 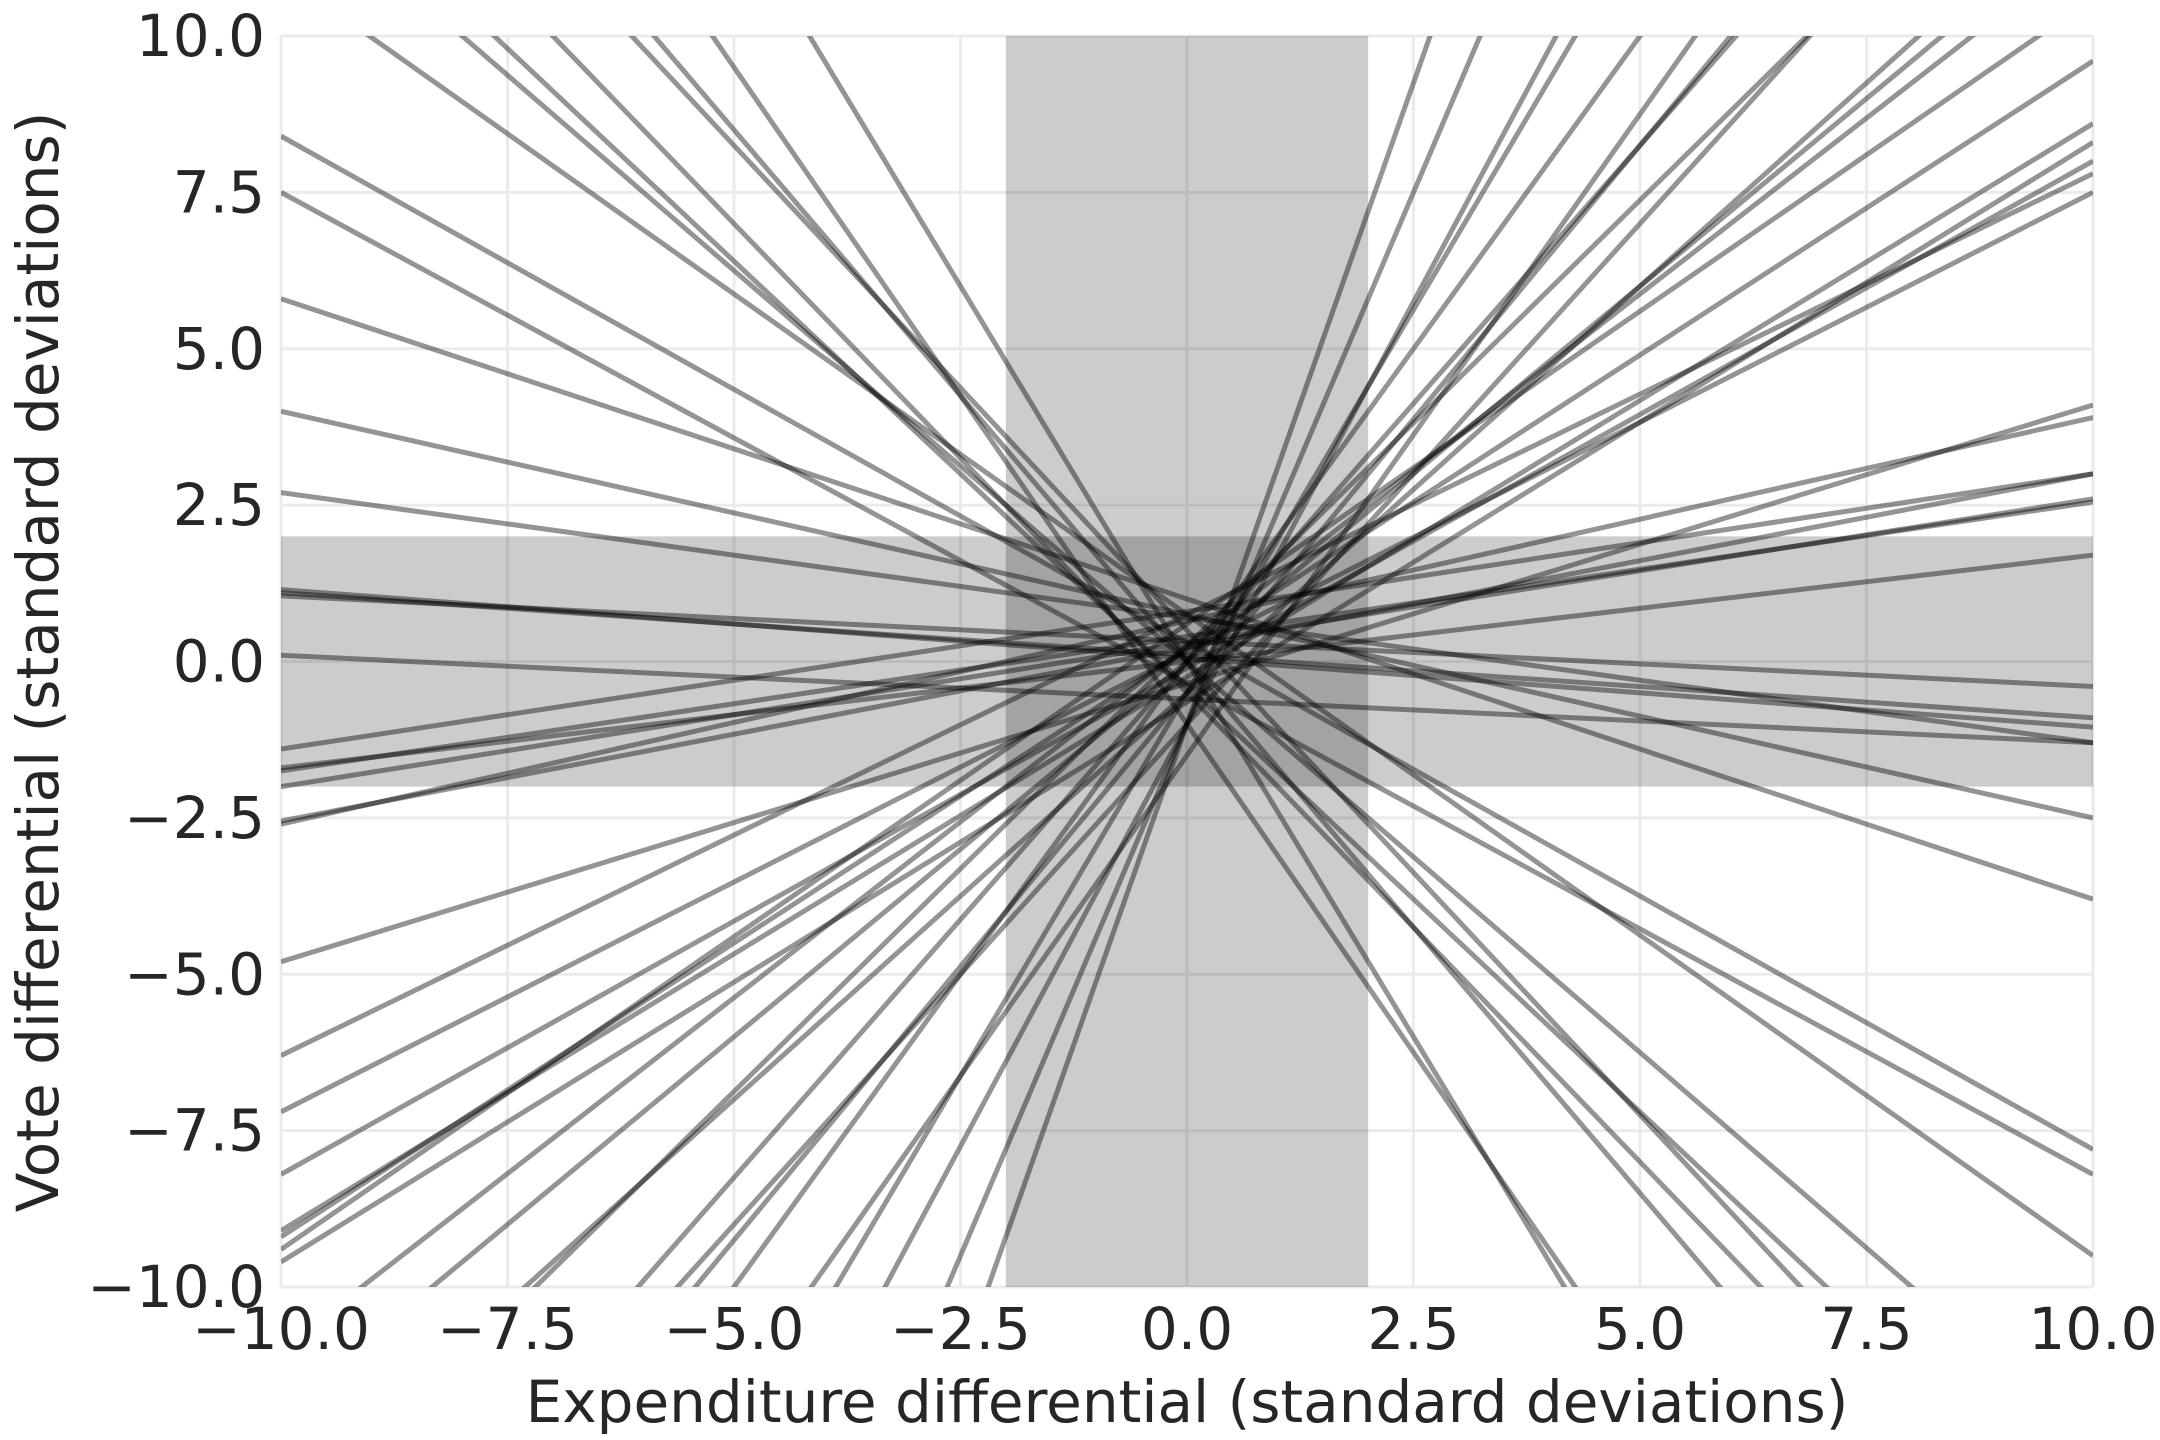 I want to click on y-tick-label: −7.5, so click(x=194, y=1131).